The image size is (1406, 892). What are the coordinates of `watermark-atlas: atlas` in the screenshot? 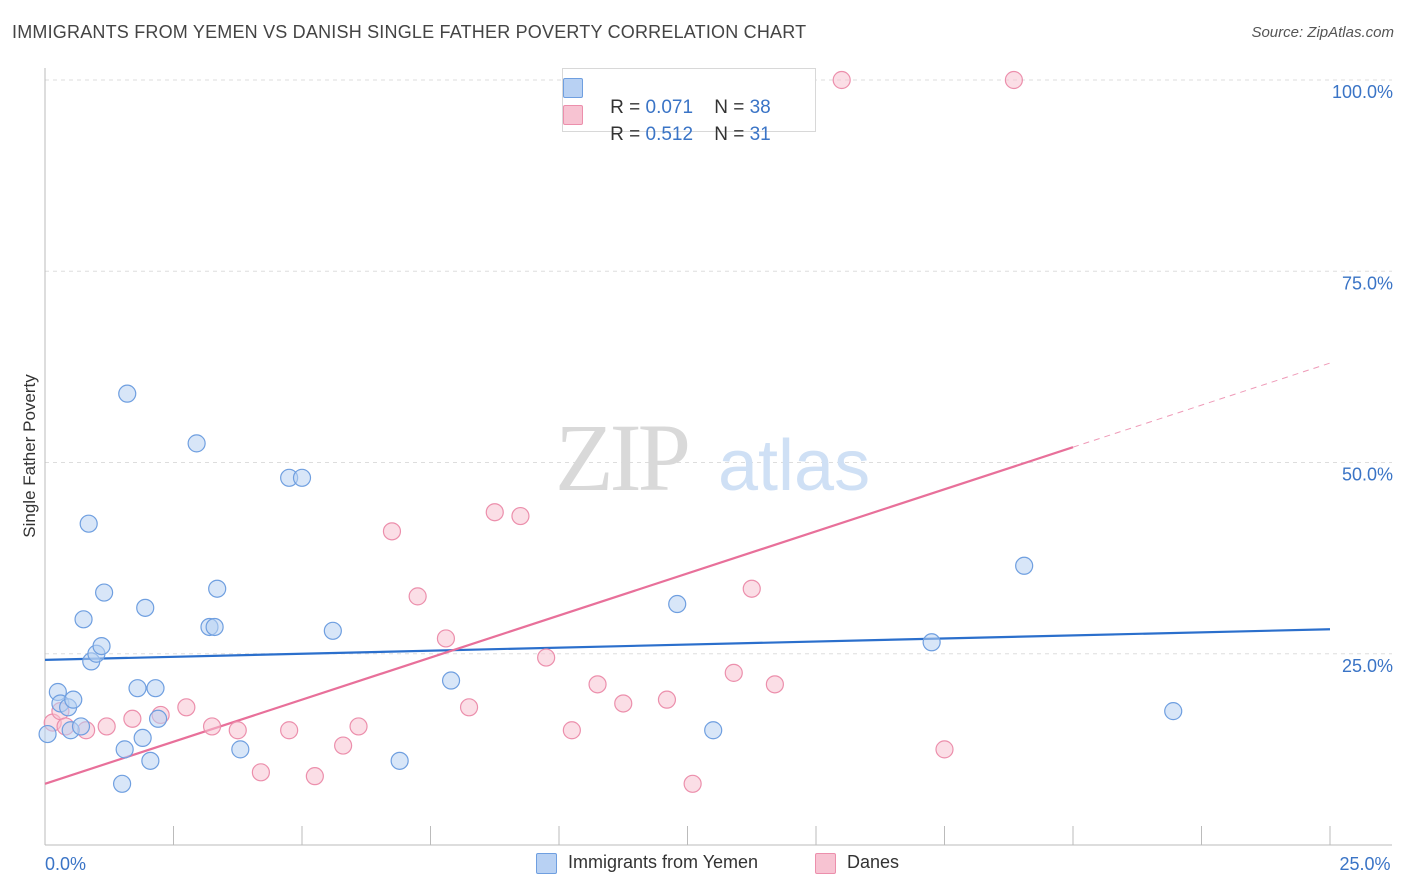 It's located at (794, 466).